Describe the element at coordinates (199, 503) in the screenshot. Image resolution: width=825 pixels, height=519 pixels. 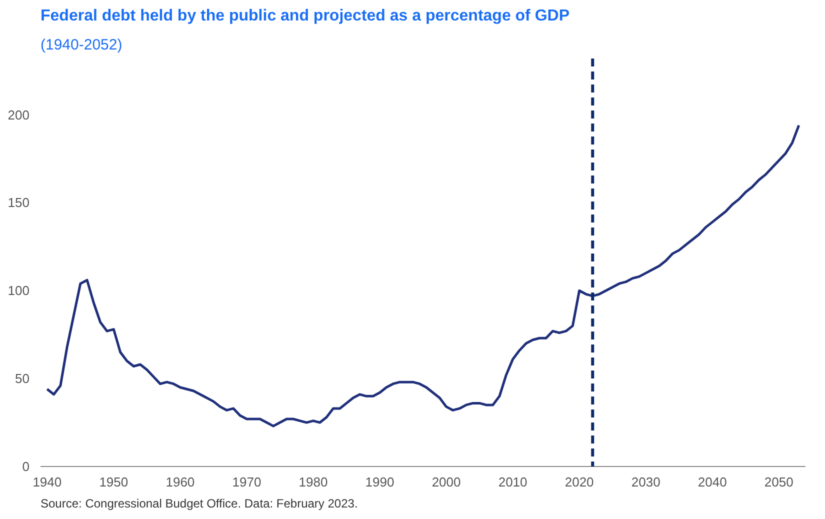
I see `source-note: Source: Congressional Budget Office. Data: February 2023.` at that location.